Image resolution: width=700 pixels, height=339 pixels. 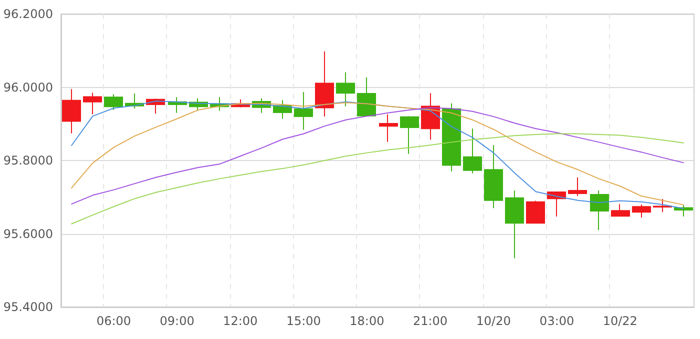 What do you see at coordinates (28, 87) in the screenshot?
I see `y-tick-label: 96.0000` at bounding box center [28, 87].